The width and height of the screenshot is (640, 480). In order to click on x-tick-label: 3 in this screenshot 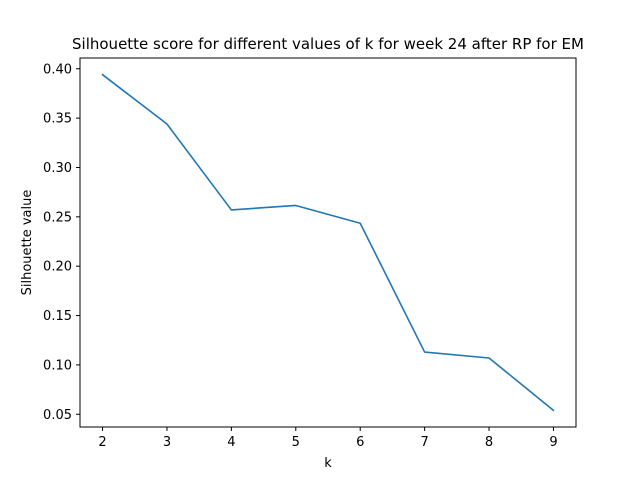, I will do `click(167, 442)`.